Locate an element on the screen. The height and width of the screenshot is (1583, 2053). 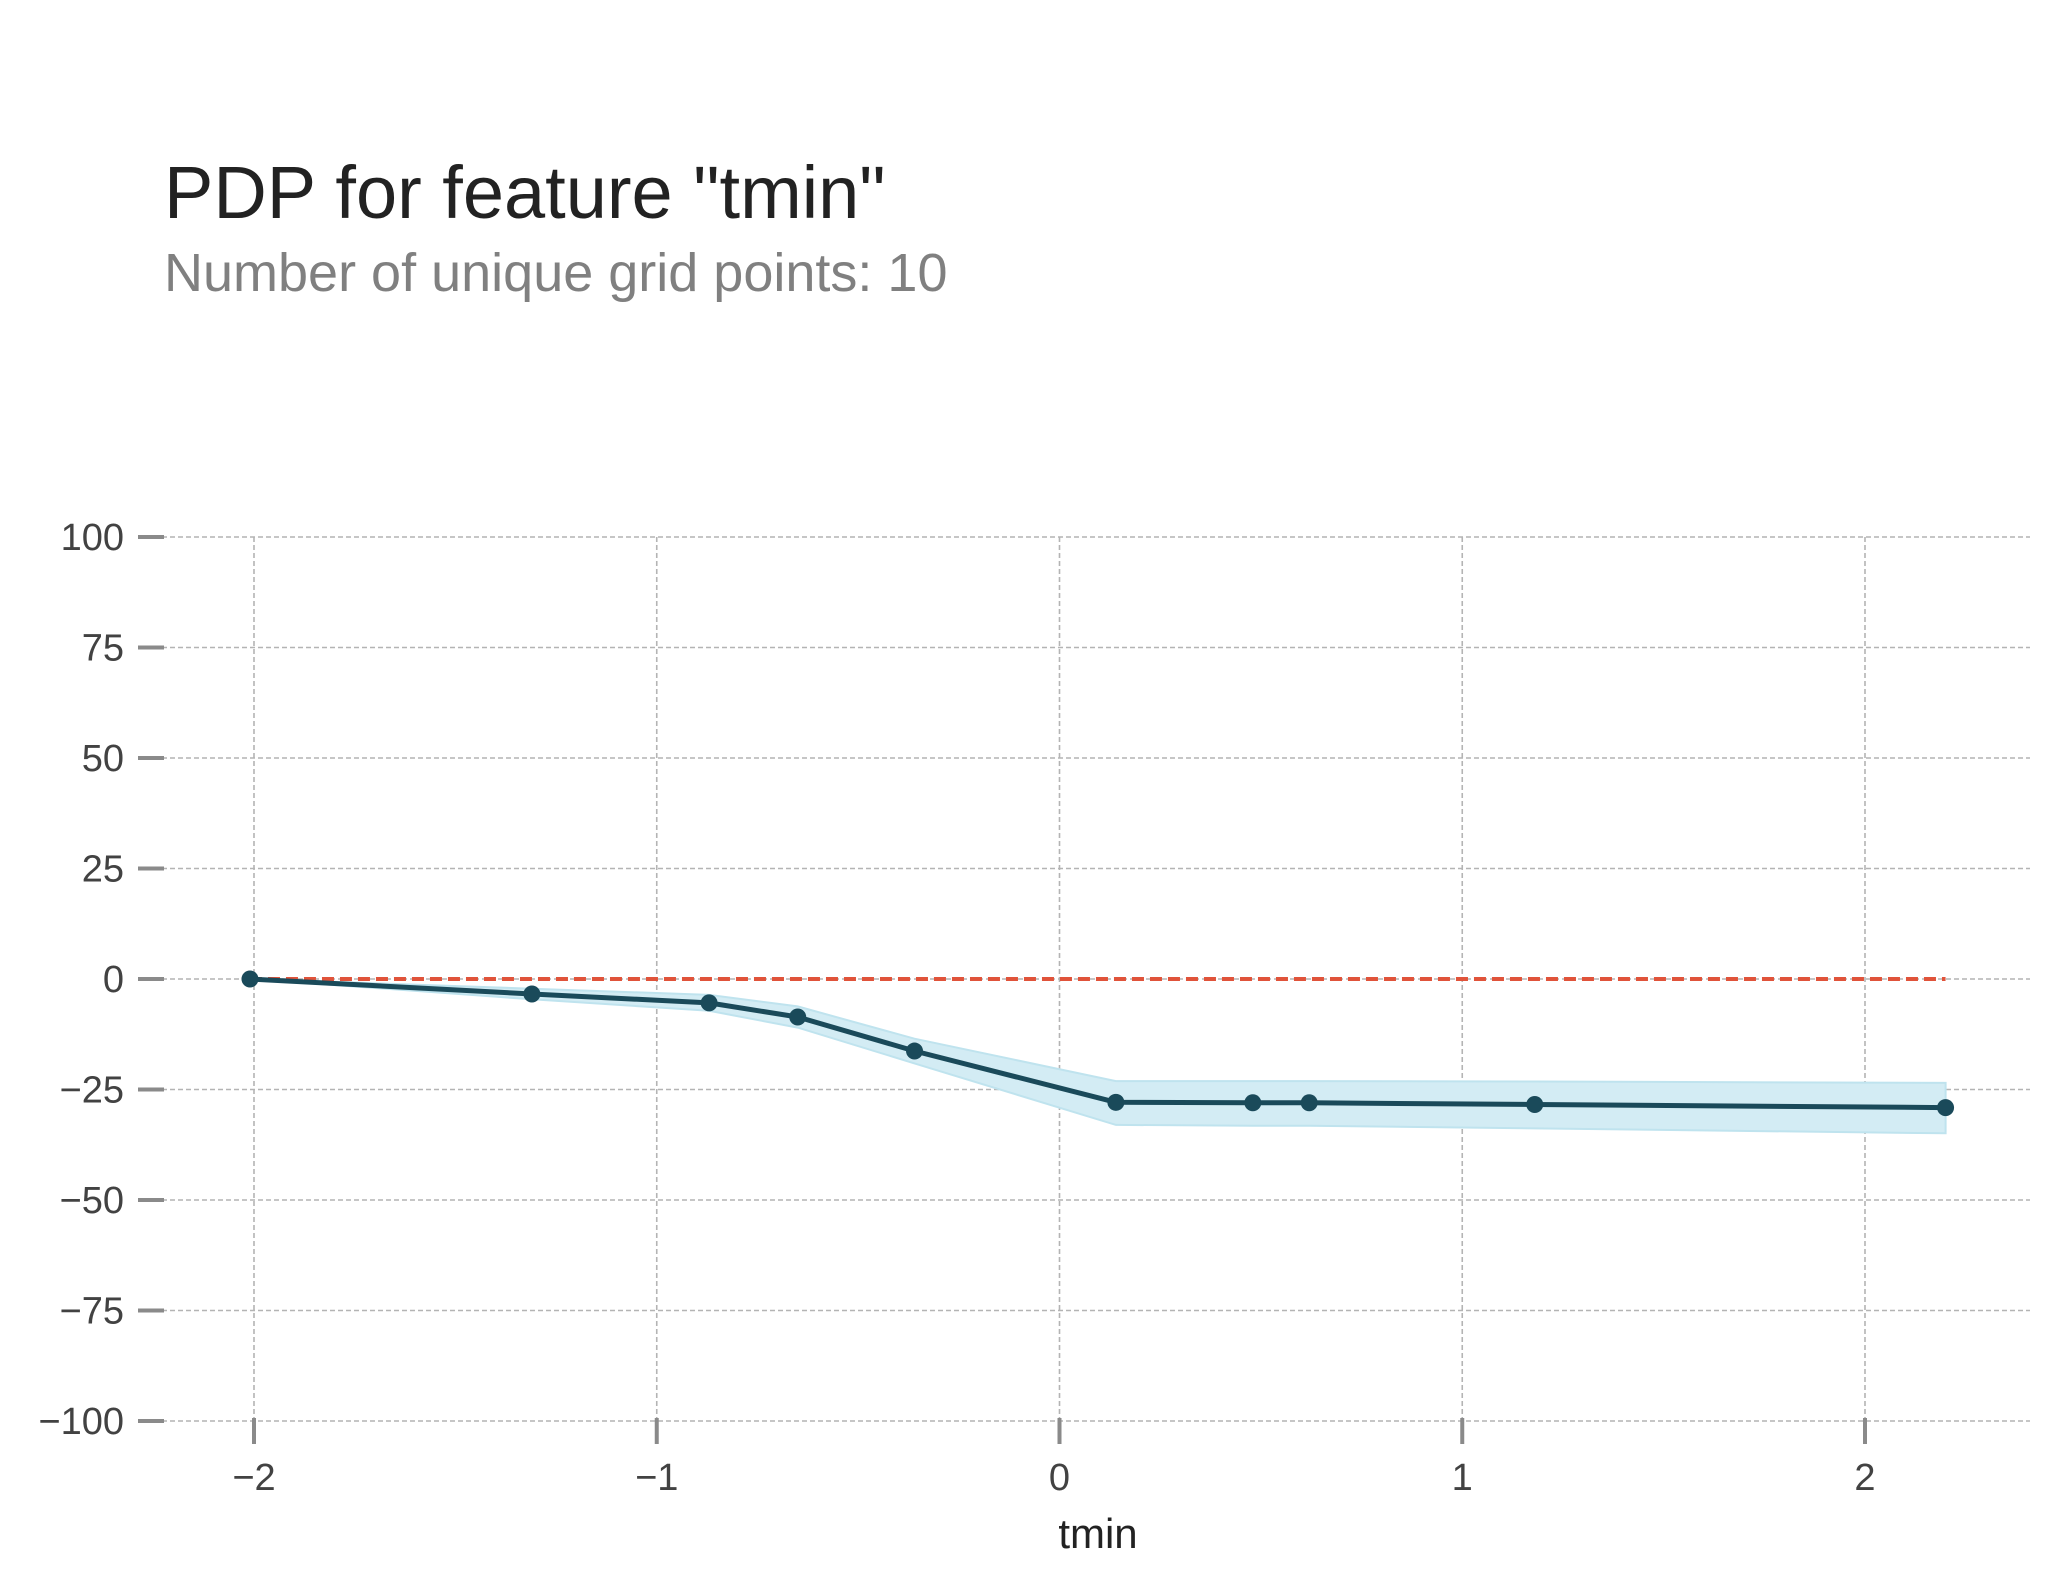
x-tick-label: 2 is located at coordinates (1864, 1478).